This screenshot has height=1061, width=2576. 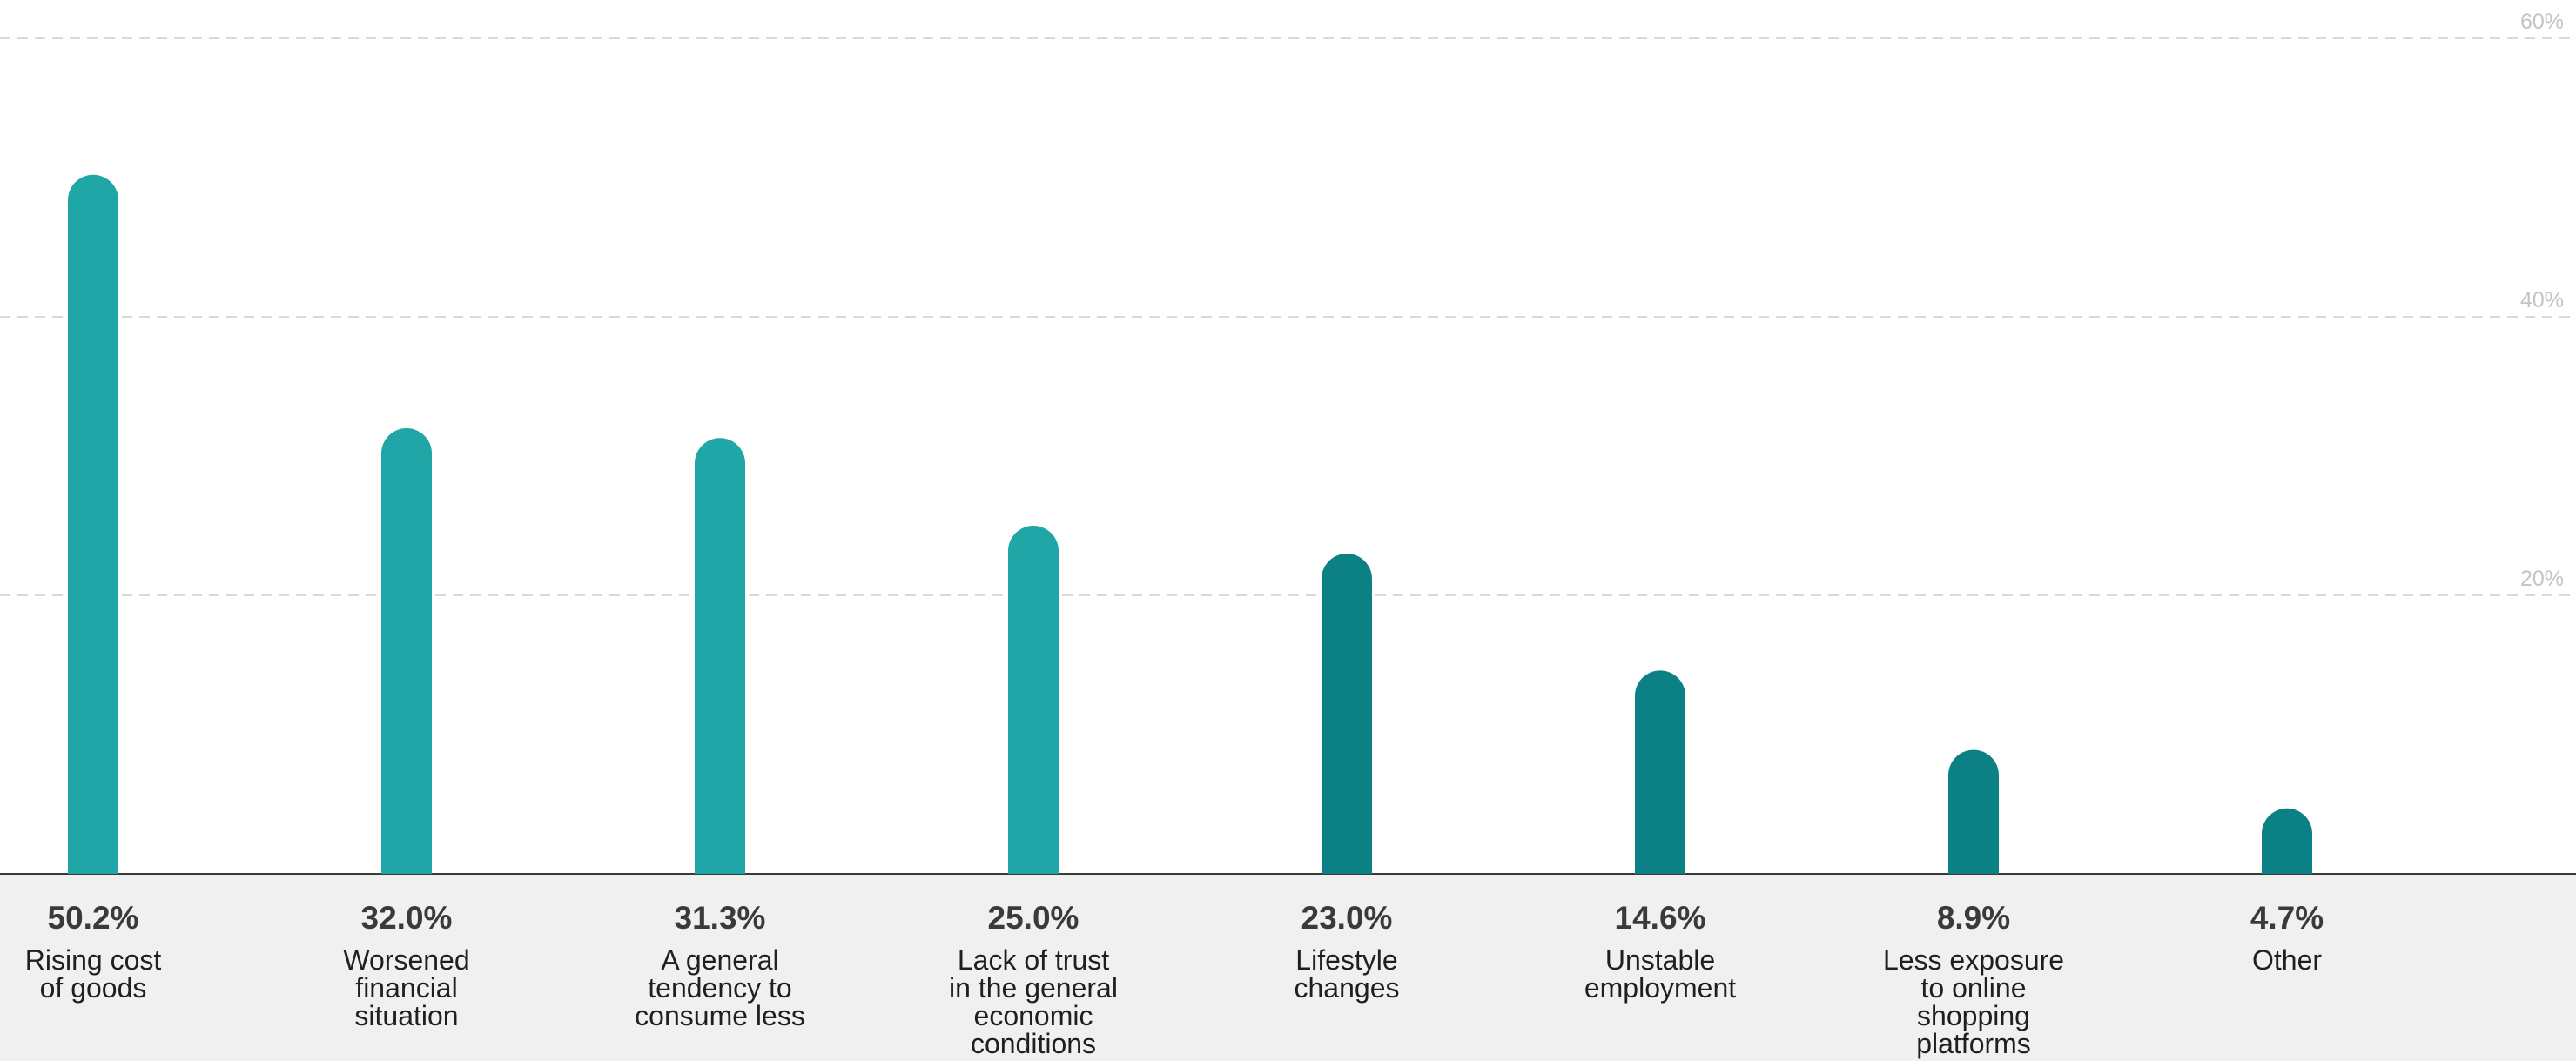 What do you see at coordinates (1033, 988) in the screenshot?
I see `category-label-line: in the general` at bounding box center [1033, 988].